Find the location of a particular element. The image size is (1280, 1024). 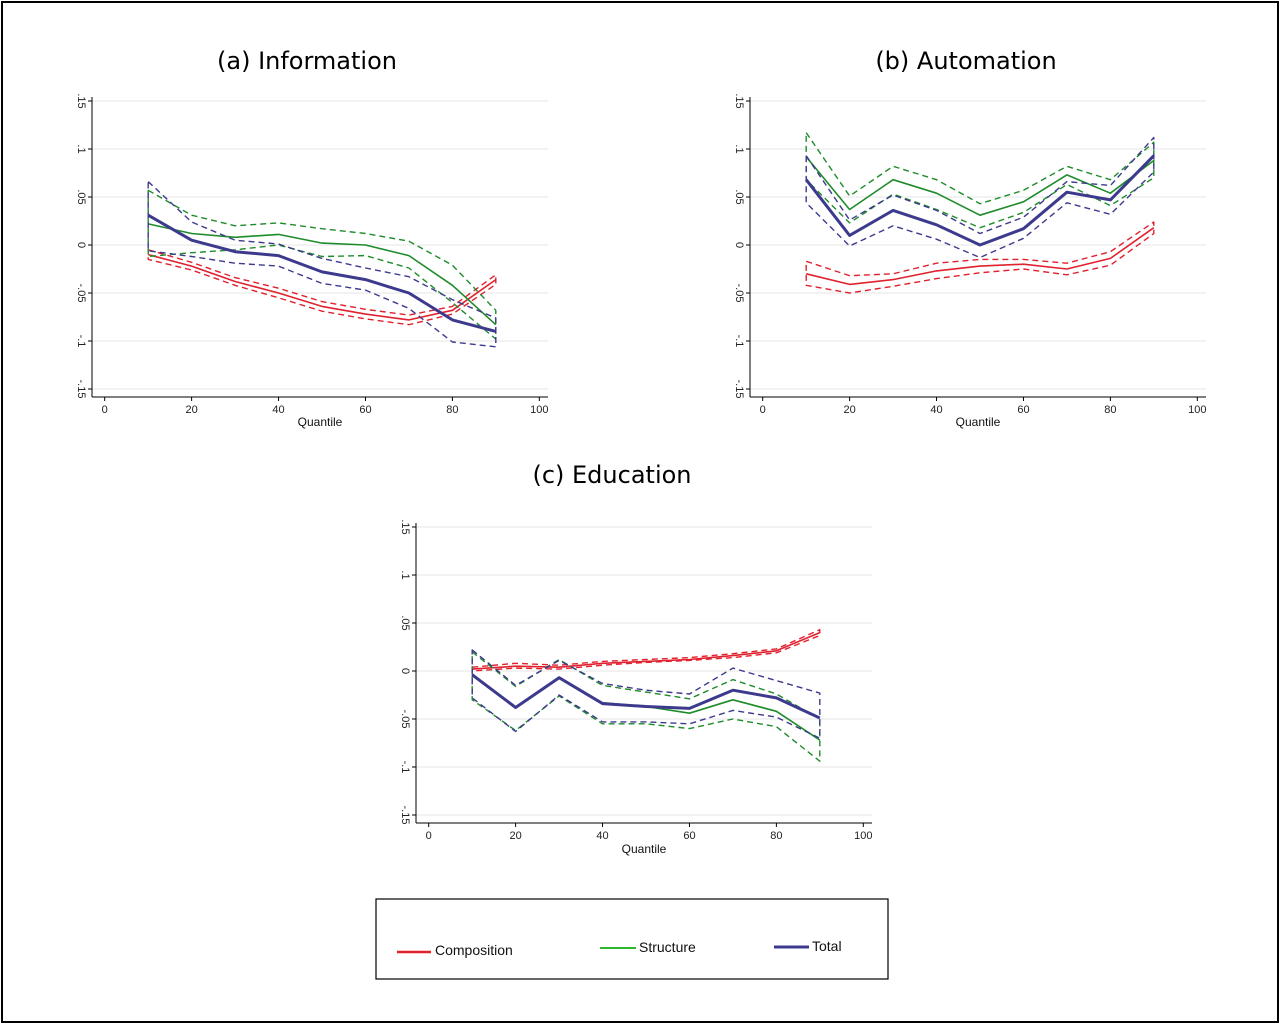

panel-title: (b) Automation is located at coordinates (965, 61).